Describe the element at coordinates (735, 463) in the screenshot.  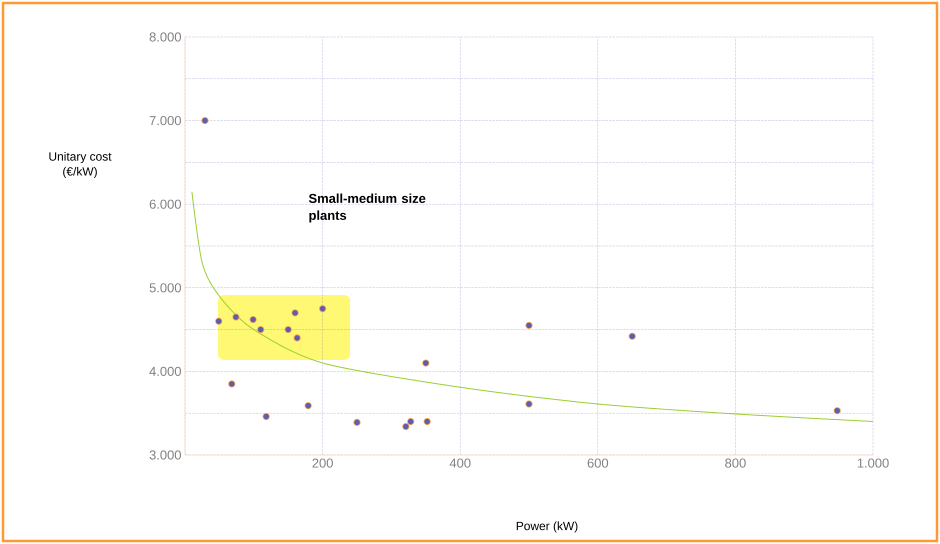
I see `x-tick-label: 800` at that location.